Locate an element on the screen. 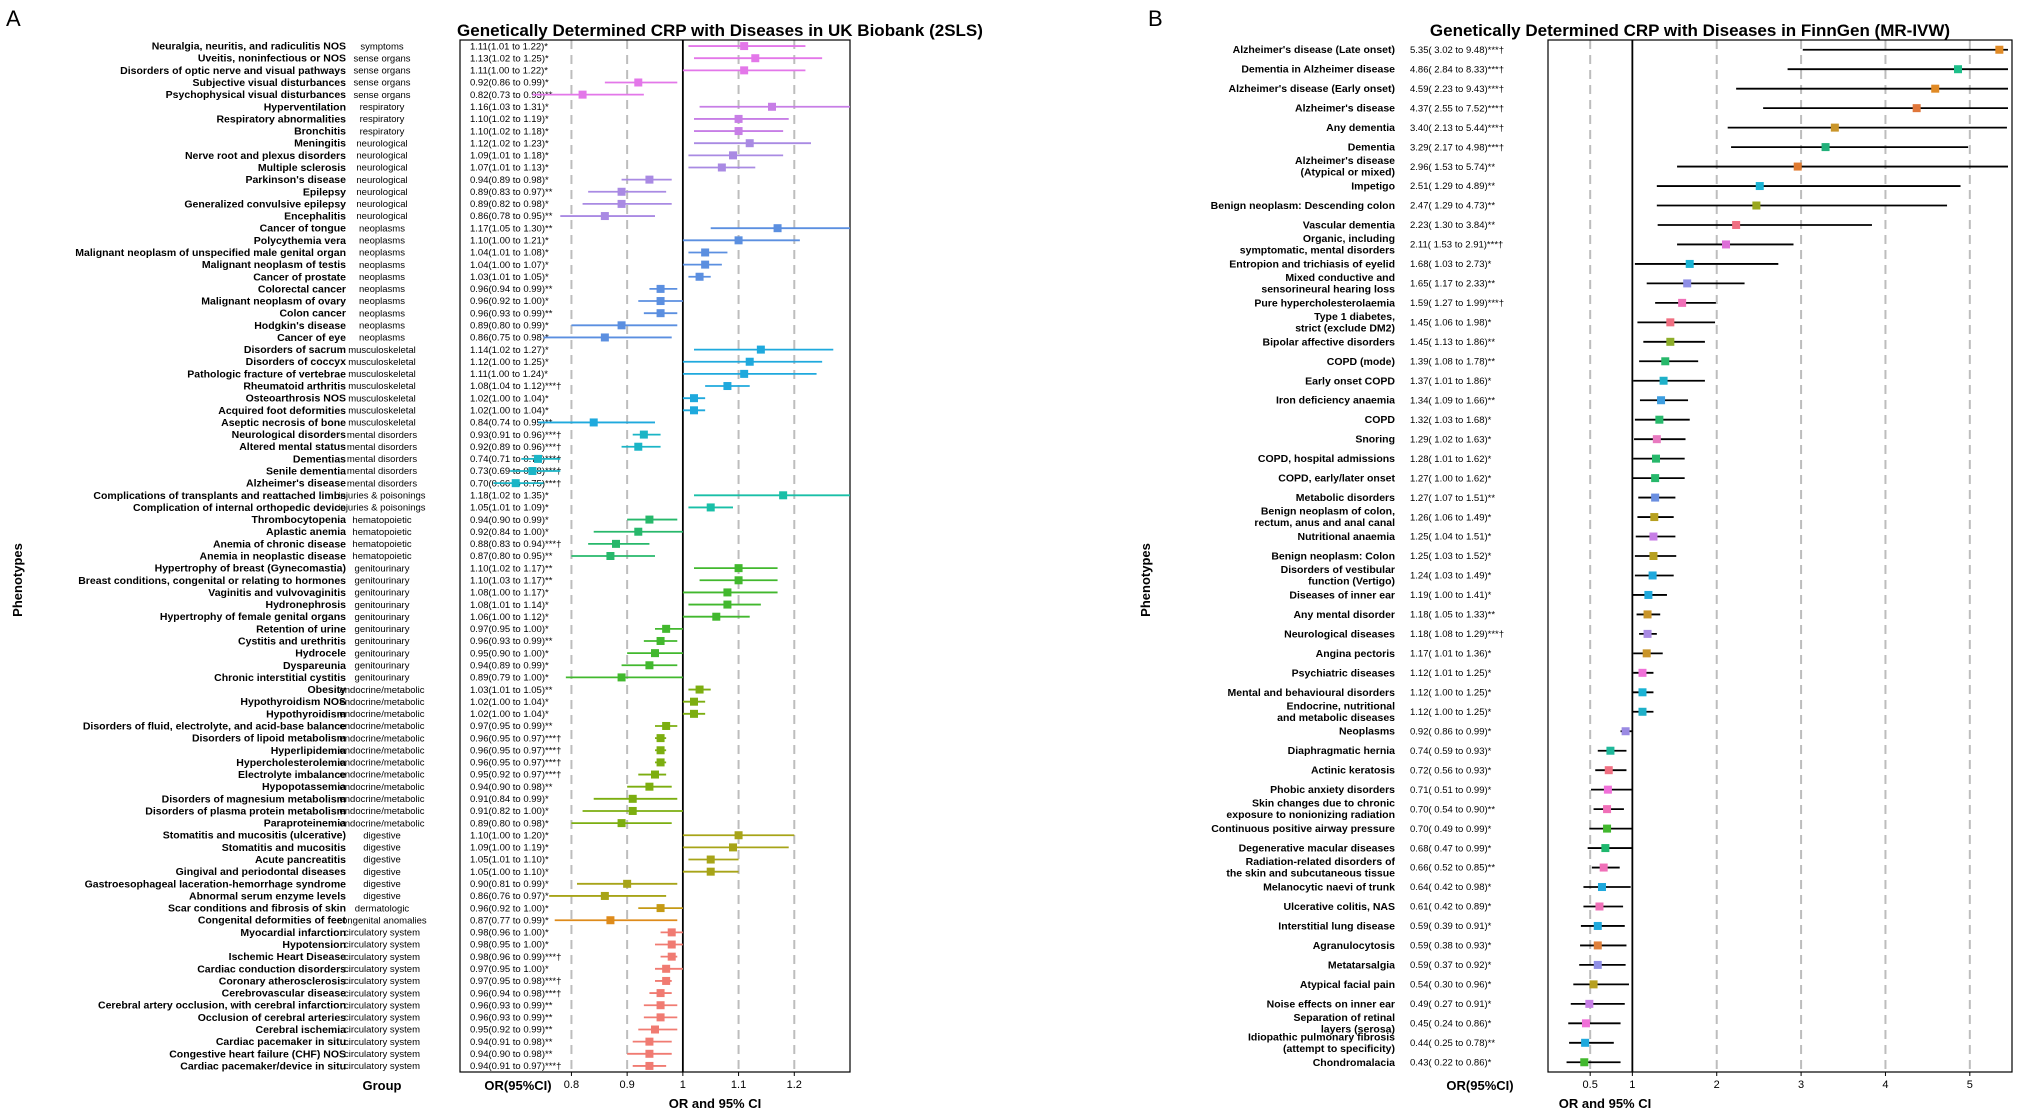 This screenshot has height=1109, width=2023. panel-a-row-label: Congenital deformities of feet is located at coordinates (272, 921).